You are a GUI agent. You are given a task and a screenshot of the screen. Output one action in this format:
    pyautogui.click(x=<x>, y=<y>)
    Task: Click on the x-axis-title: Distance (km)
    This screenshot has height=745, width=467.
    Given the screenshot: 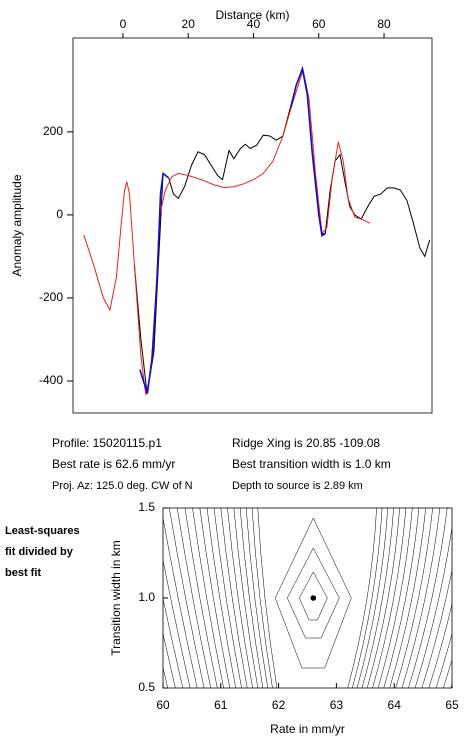 What is the action you would take?
    pyautogui.click(x=252, y=15)
    